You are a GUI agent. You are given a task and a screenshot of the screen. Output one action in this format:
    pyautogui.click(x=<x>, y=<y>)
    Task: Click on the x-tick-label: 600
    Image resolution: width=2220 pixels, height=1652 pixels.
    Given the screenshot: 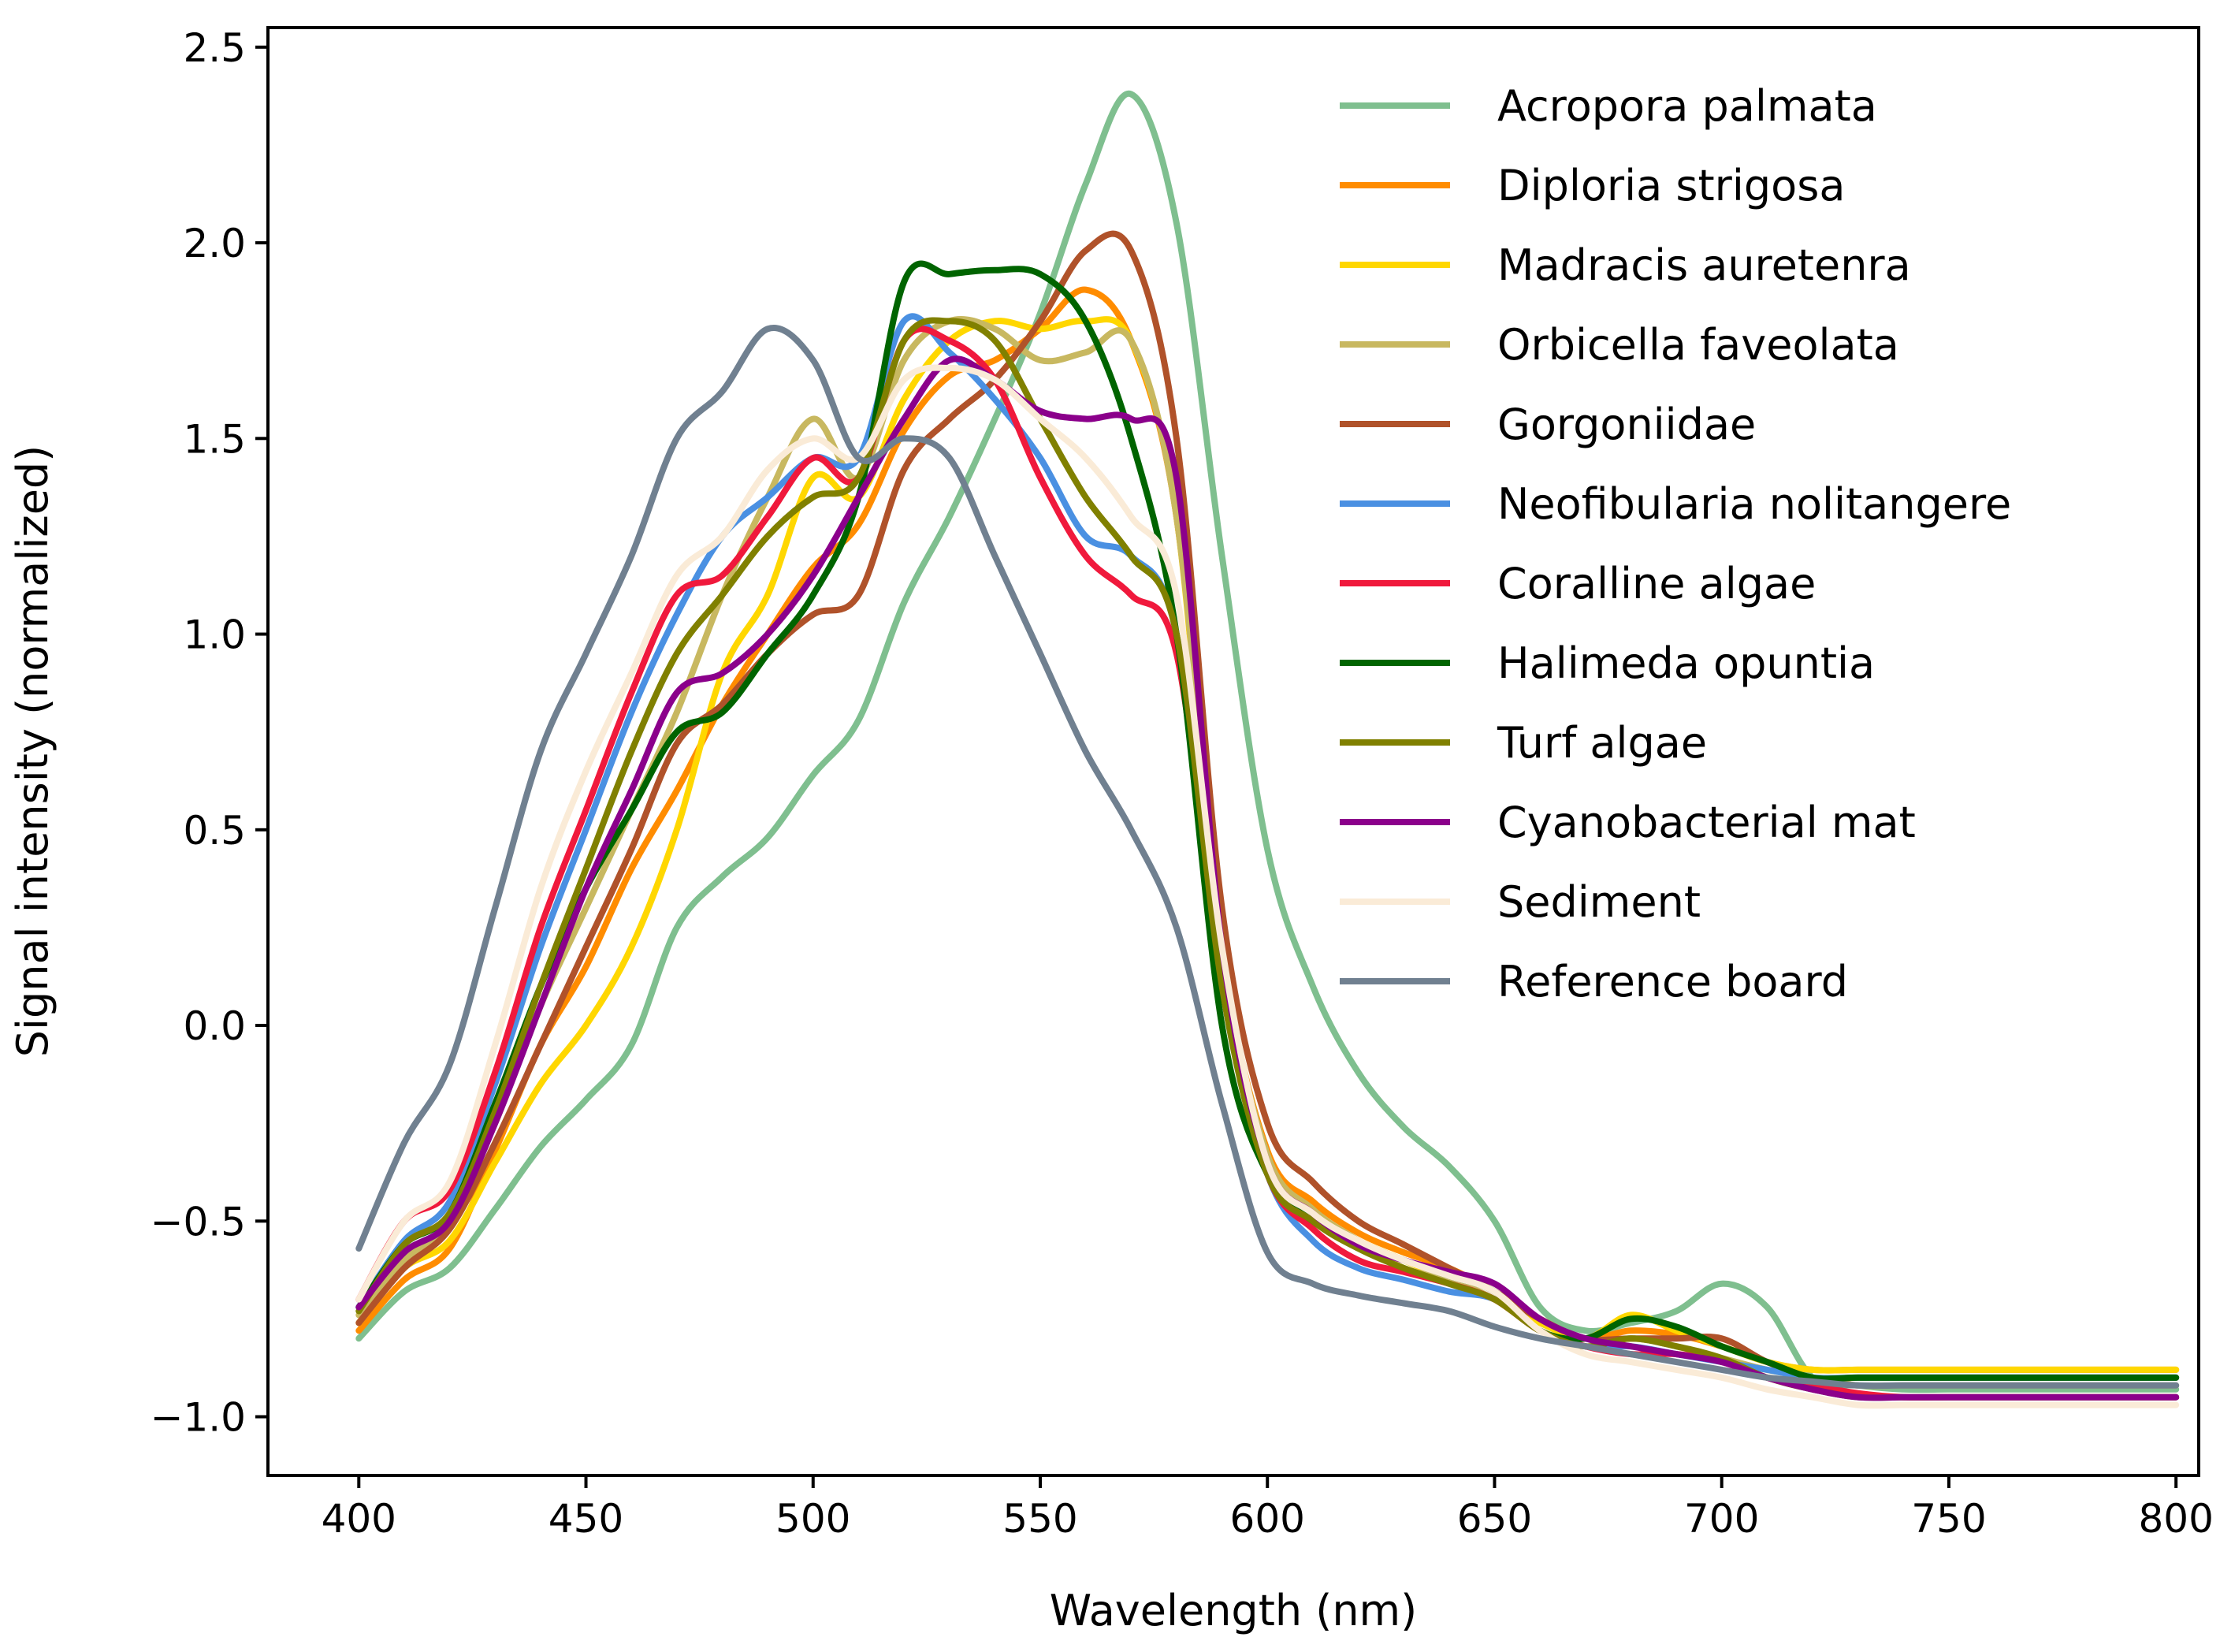 What is the action you would take?
    pyautogui.click(x=1267, y=1519)
    